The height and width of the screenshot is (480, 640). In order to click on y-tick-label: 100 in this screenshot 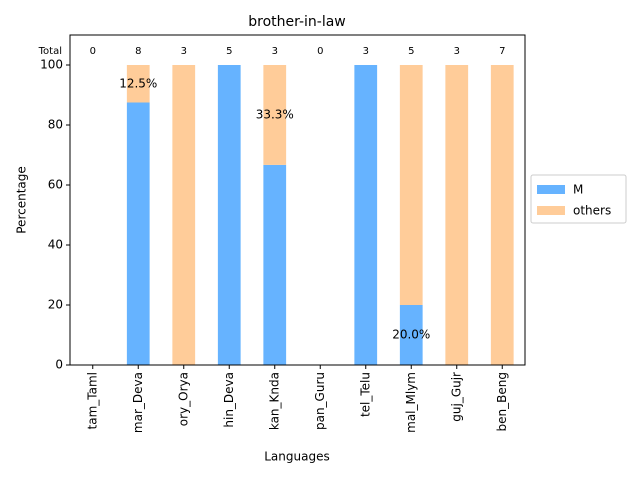, I will do `click(51, 65)`.